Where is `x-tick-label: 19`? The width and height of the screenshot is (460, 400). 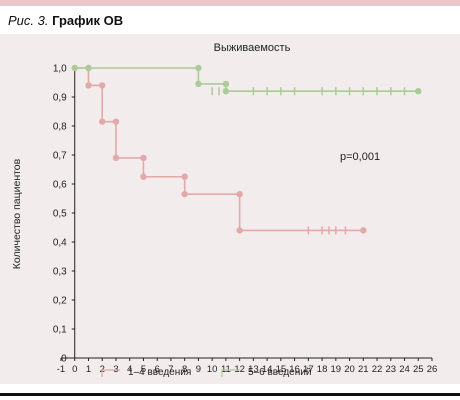
x-tick-label: 19 is located at coordinates (336, 369).